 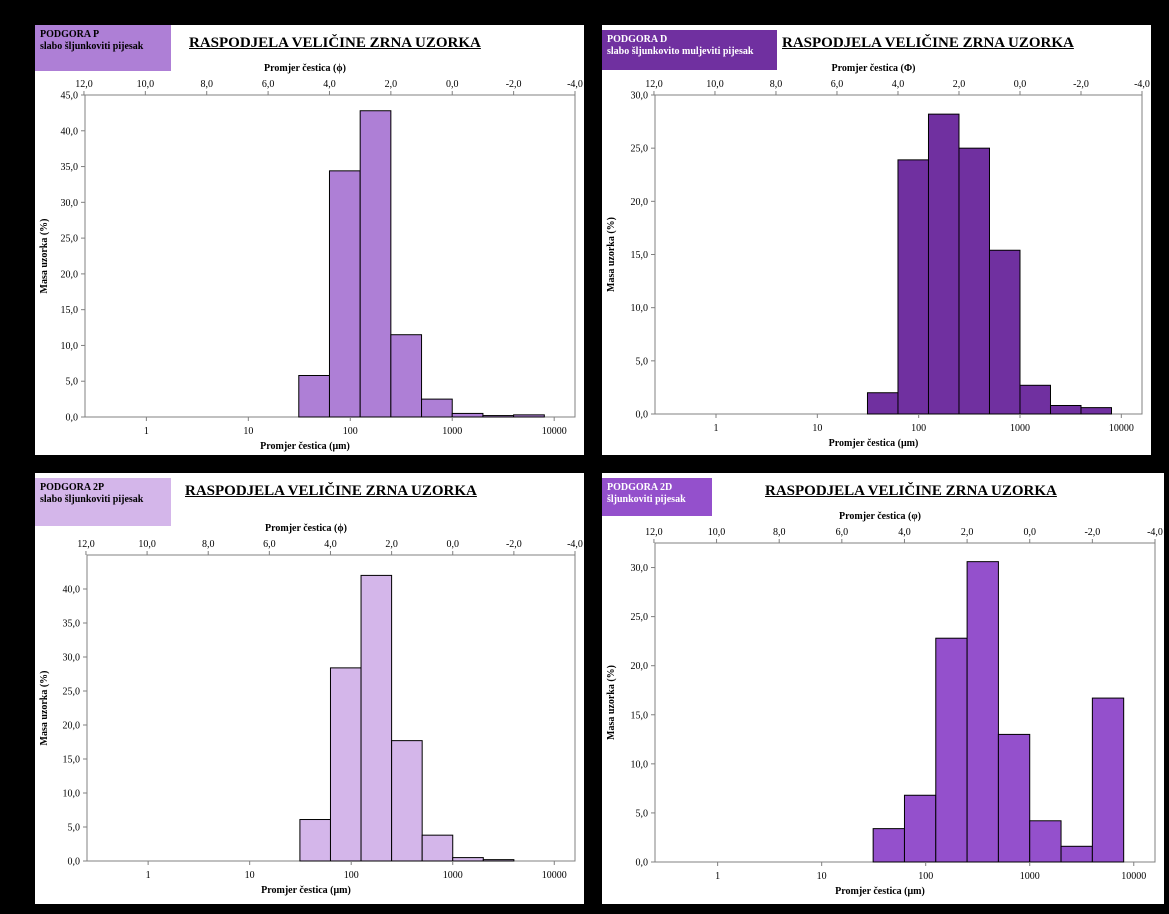 What do you see at coordinates (1020, 84) in the screenshot?
I see `top-tick-label: 0,0` at bounding box center [1020, 84].